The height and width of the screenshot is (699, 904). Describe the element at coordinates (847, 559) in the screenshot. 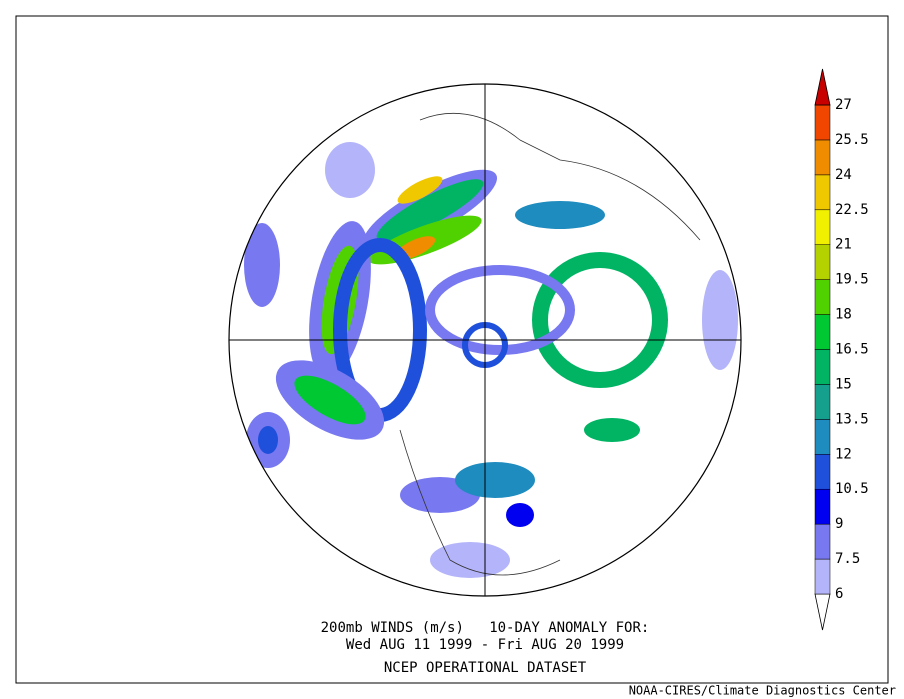

I see `colorbar-label: 7.5` at that location.